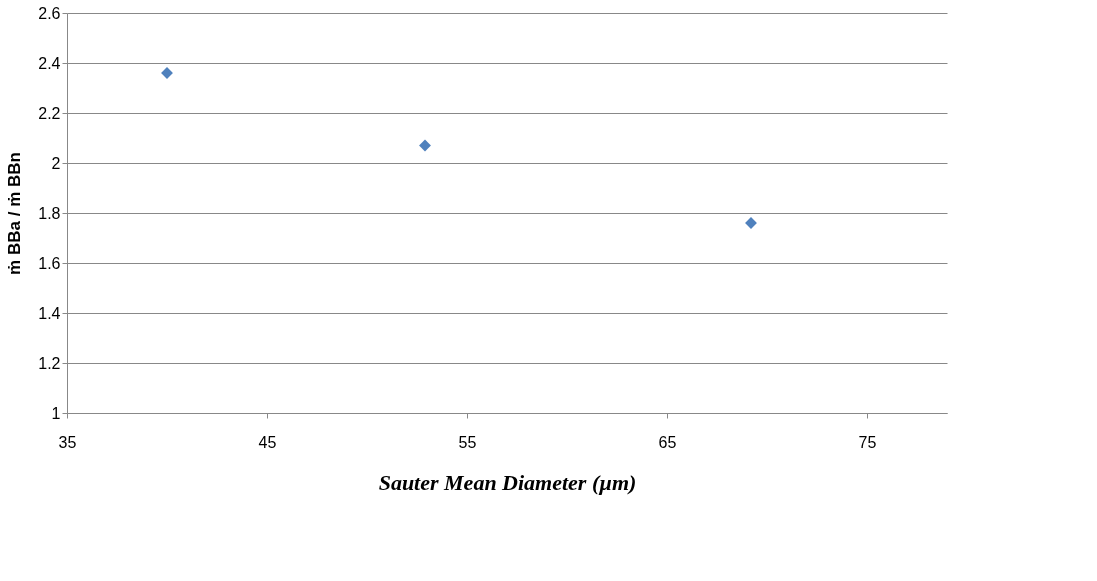 The image size is (1097, 581). I want to click on y-tick-label: 1.4, so click(49, 313).